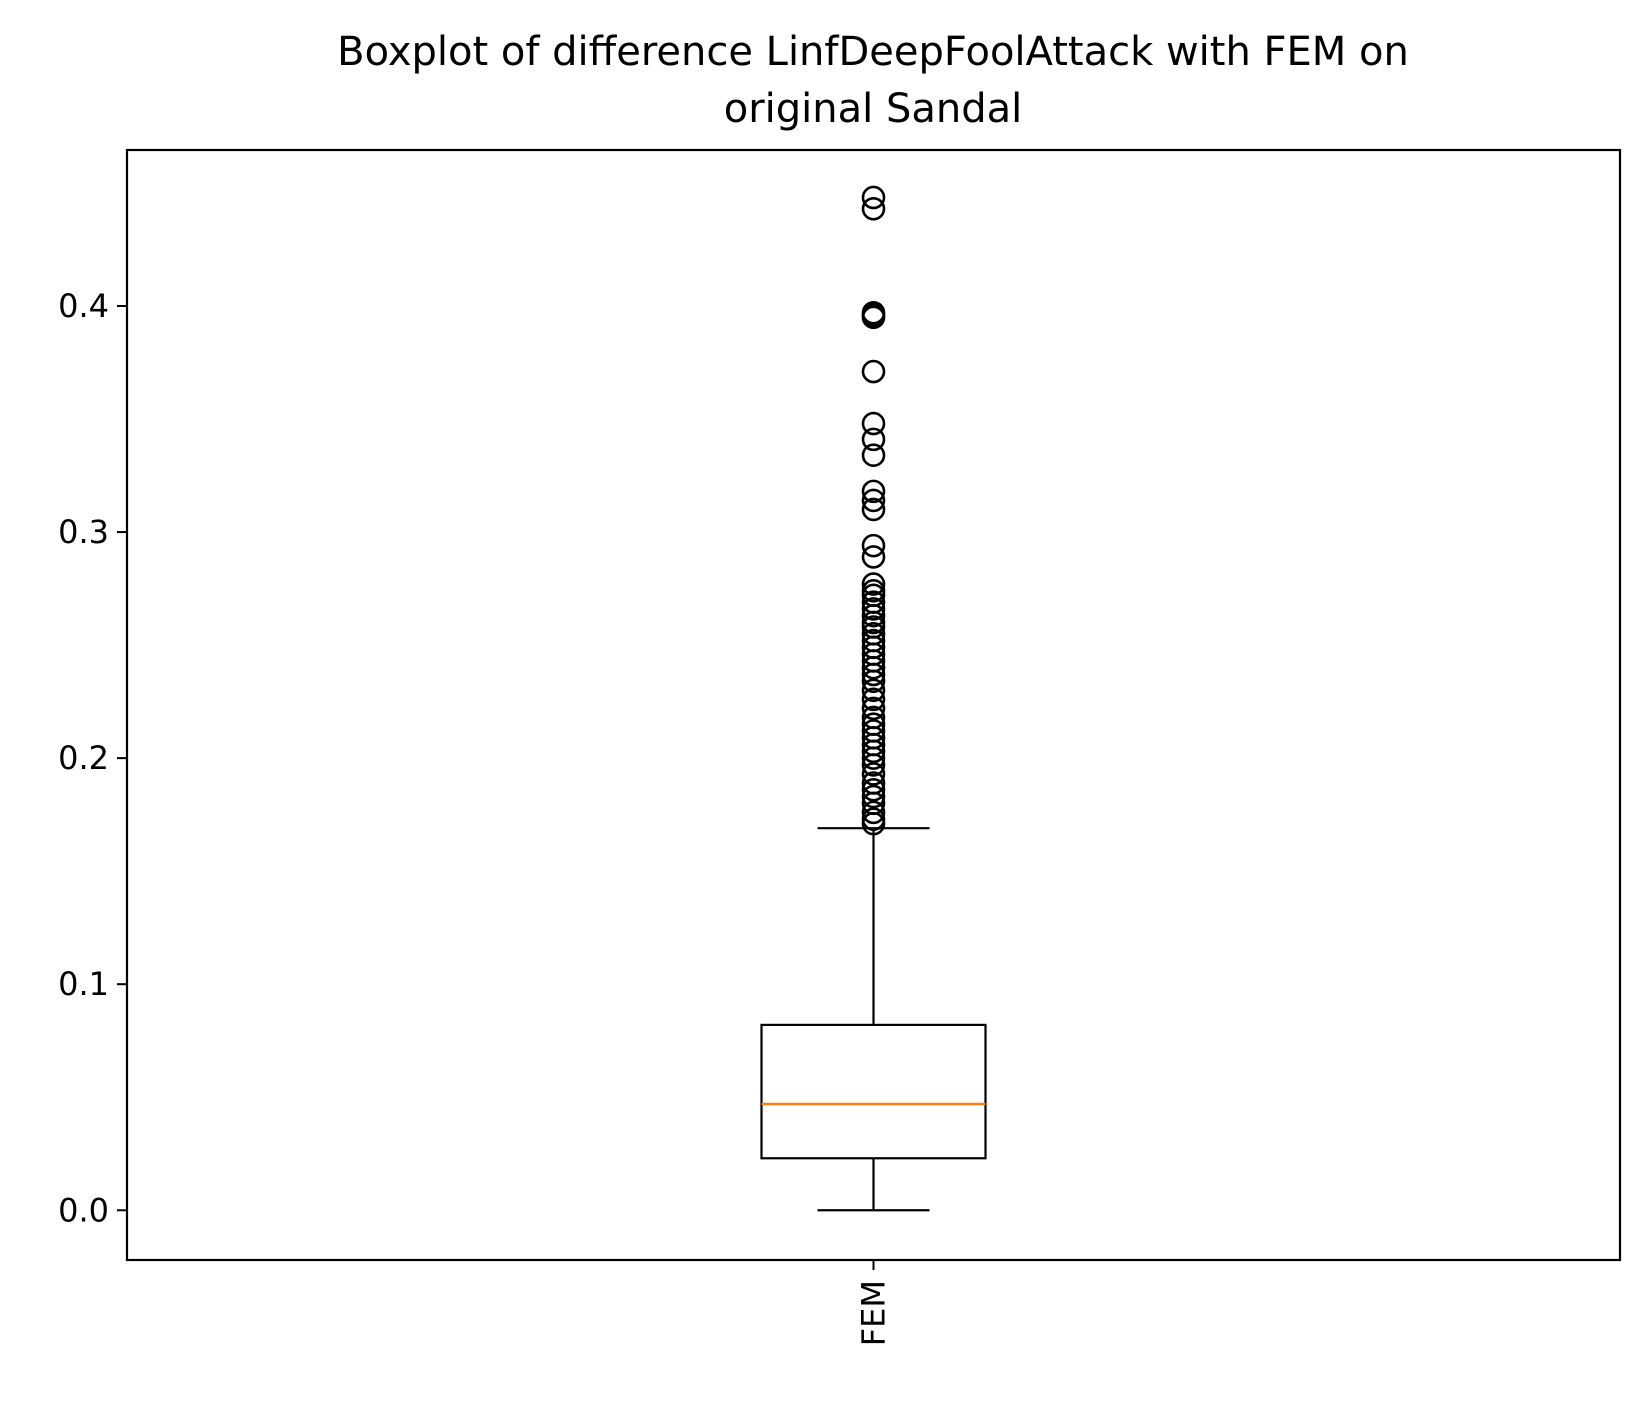 This screenshot has height=1402, width=1643. Describe the element at coordinates (83, 532) in the screenshot. I see `y-tick-label: 0.3` at that location.